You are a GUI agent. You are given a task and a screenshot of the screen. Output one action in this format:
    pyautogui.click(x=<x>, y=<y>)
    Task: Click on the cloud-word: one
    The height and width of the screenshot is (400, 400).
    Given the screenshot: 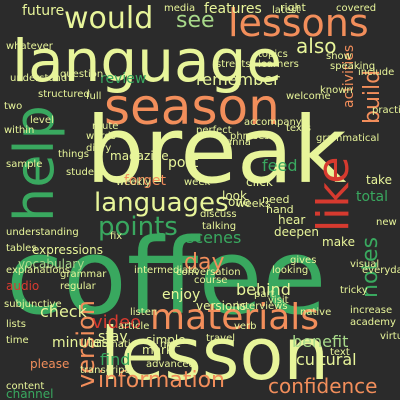 What is the action you would take?
    pyautogui.click(x=239, y=202)
    